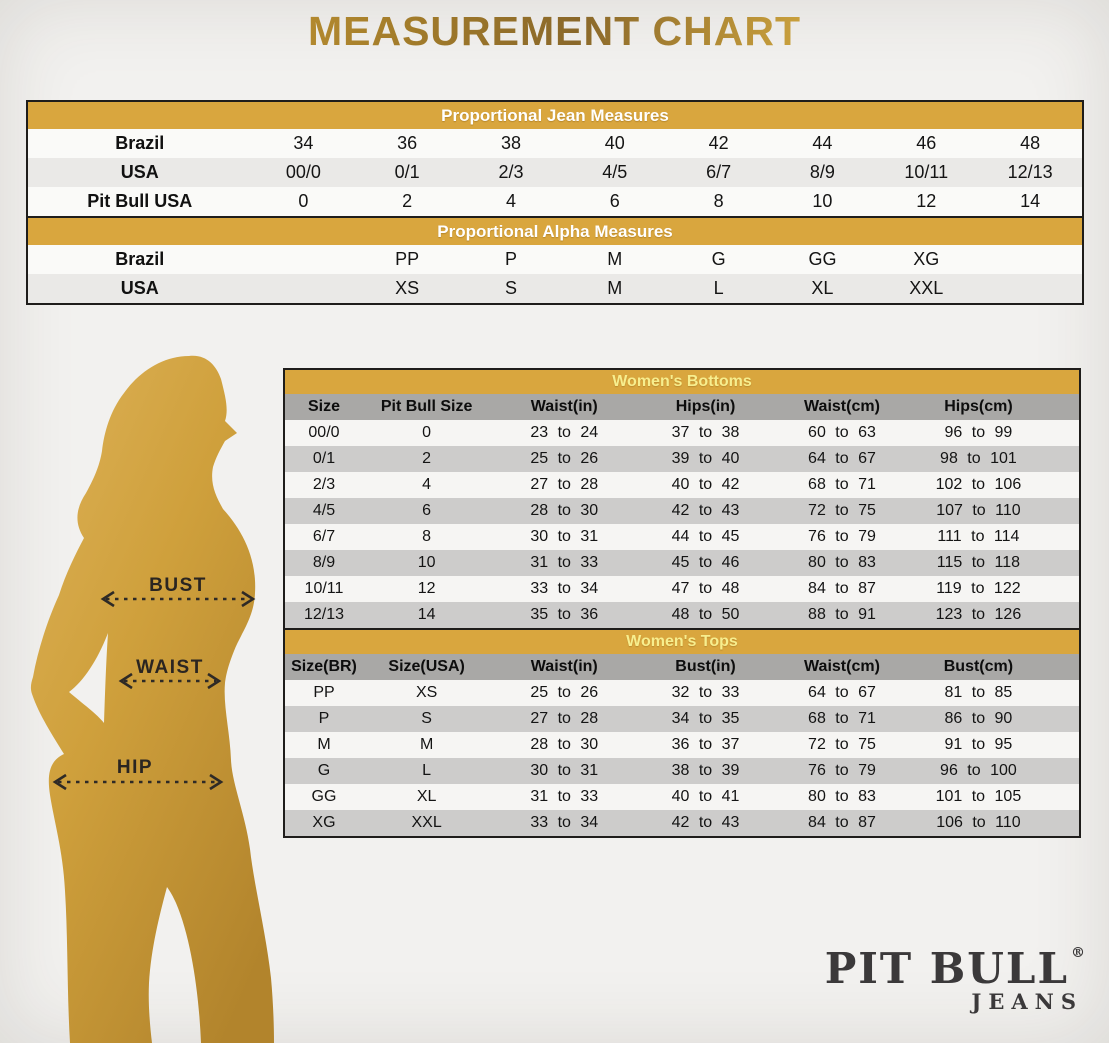 This screenshot has height=1043, width=1109. I want to click on table-row: GG XL 31 to 33 40 to 41 80 to 83 101 to 105, so click(682, 797).